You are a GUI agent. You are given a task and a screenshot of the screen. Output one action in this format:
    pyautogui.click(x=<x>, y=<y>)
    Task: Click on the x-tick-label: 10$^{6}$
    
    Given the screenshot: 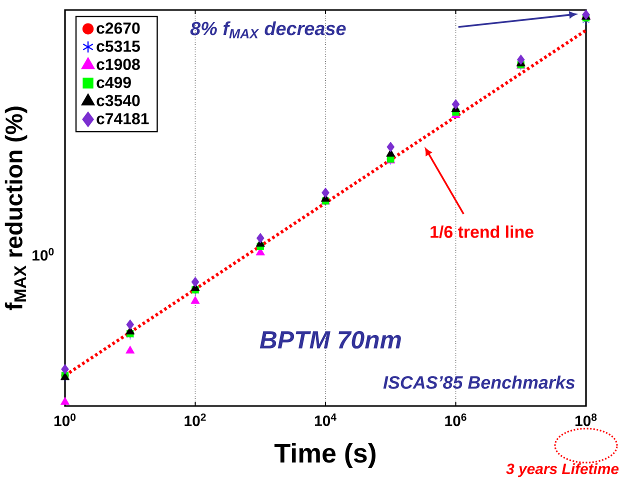 What is the action you would take?
    pyautogui.click(x=455, y=420)
    